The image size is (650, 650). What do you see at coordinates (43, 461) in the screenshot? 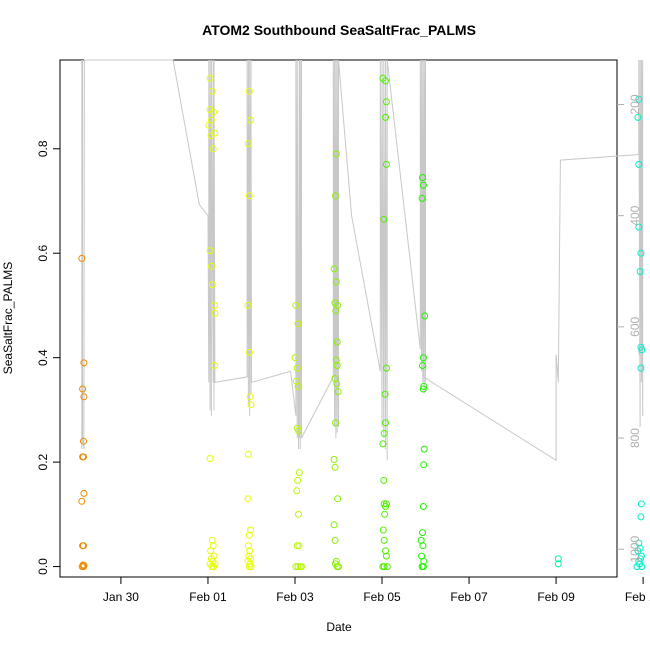
I see `y-tick-label: 0.2` at bounding box center [43, 461].